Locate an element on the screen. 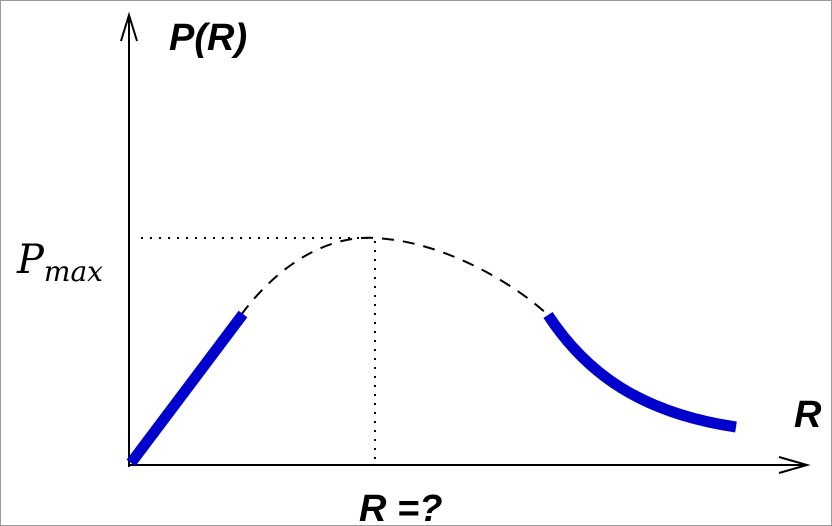 The height and width of the screenshot is (526, 832). optimum-label: R =? is located at coordinates (400, 506).